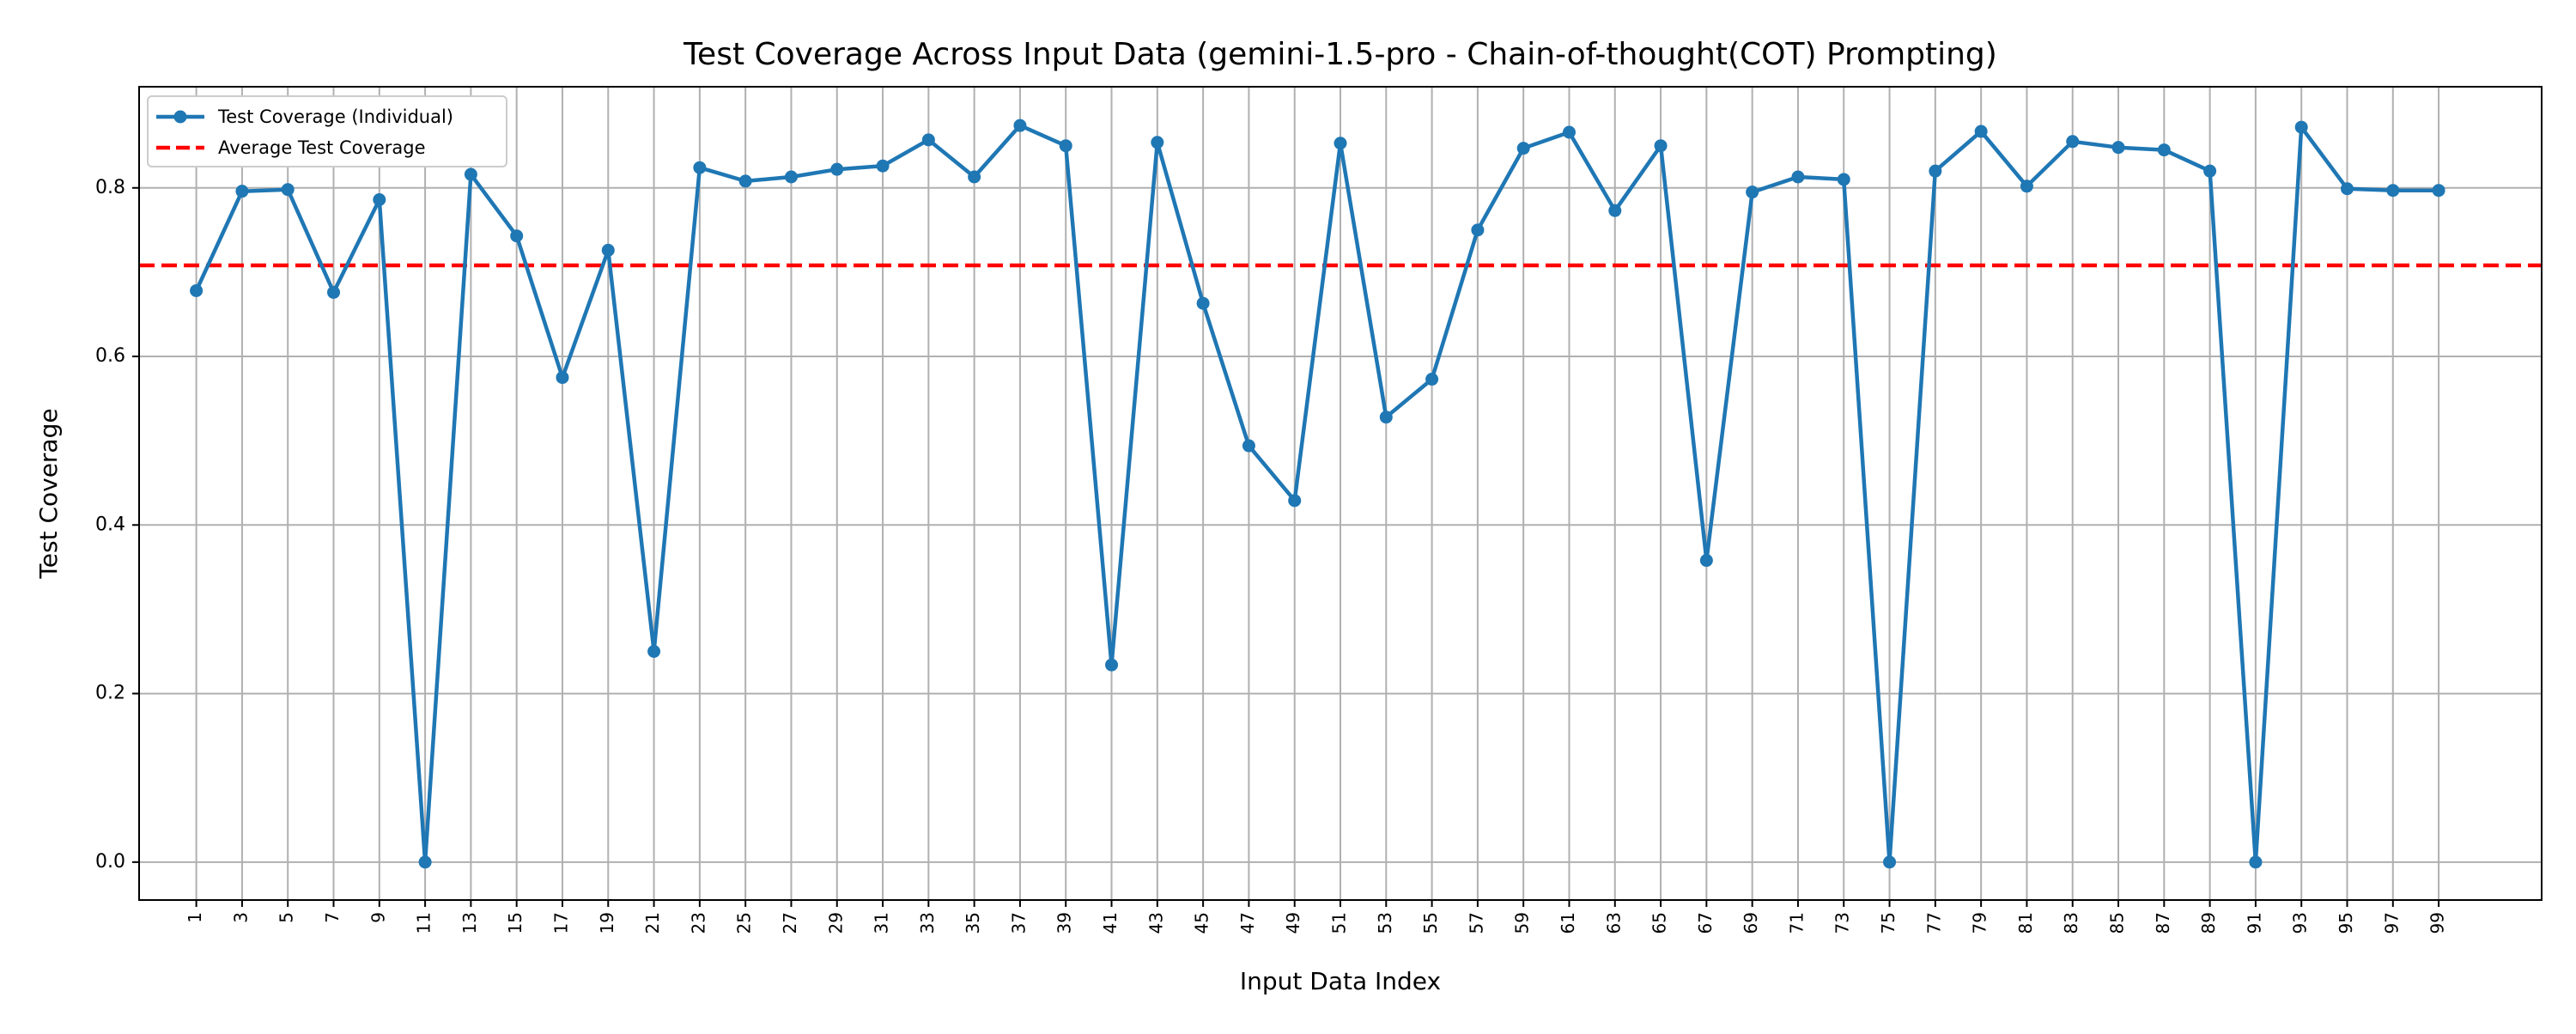 The width and height of the screenshot is (2576, 1034). Describe the element at coordinates (1522, 923) in the screenshot. I see `x-tick-label: 59` at that location.